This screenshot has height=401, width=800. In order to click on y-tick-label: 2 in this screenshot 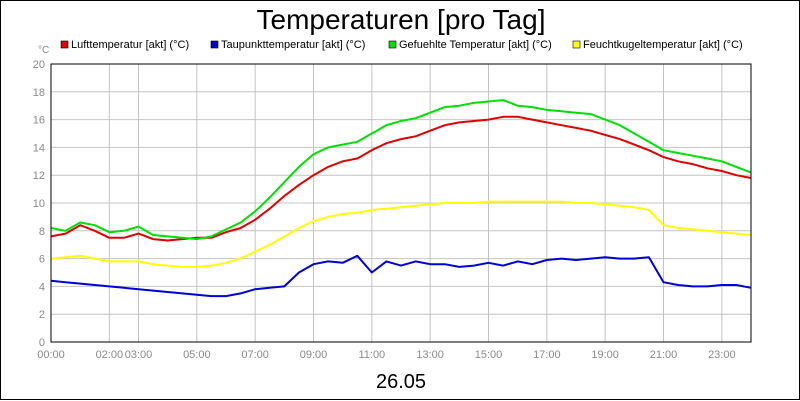, I will do `click(42, 315)`.